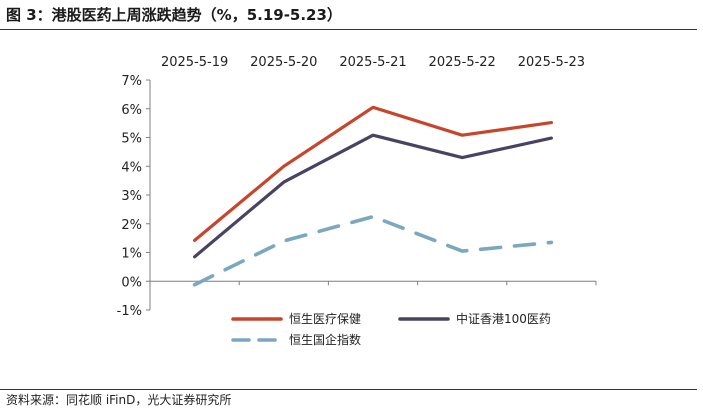 The image size is (703, 411). I want to click on figure-title: 图 3：港股医药上周涨跌趋势（%，5.19-5.23）, so click(174, 15).